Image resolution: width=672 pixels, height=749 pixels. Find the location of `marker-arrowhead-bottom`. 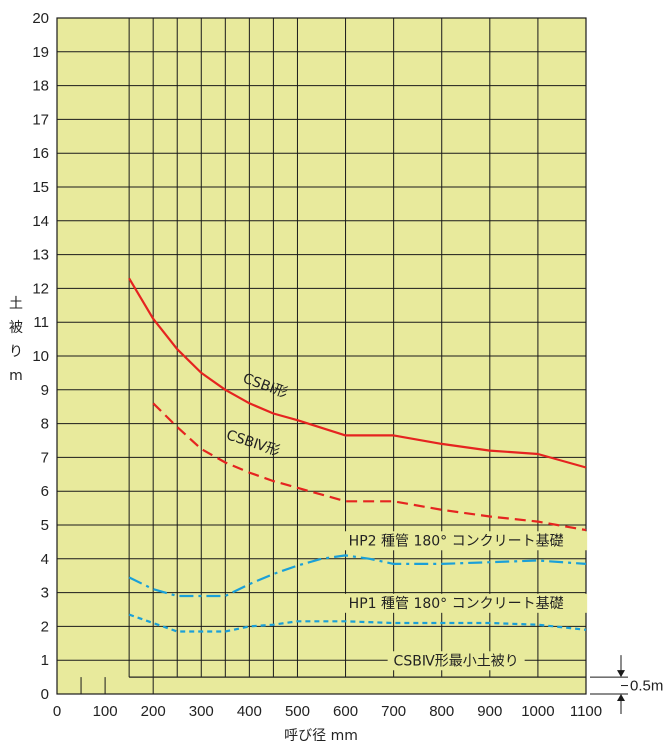

marker-arrowhead-bottom is located at coordinates (621, 697).